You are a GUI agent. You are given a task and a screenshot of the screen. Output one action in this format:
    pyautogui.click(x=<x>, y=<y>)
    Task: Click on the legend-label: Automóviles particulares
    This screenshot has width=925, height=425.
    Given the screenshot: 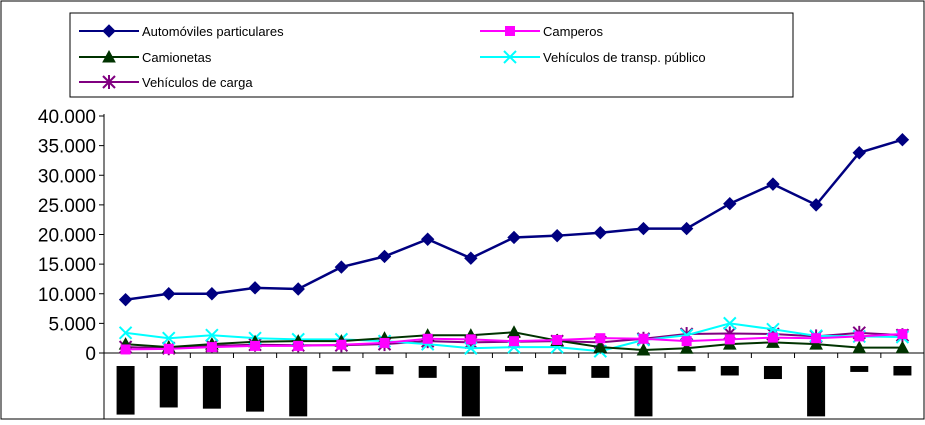 What is the action you would take?
    pyautogui.click(x=213, y=31)
    